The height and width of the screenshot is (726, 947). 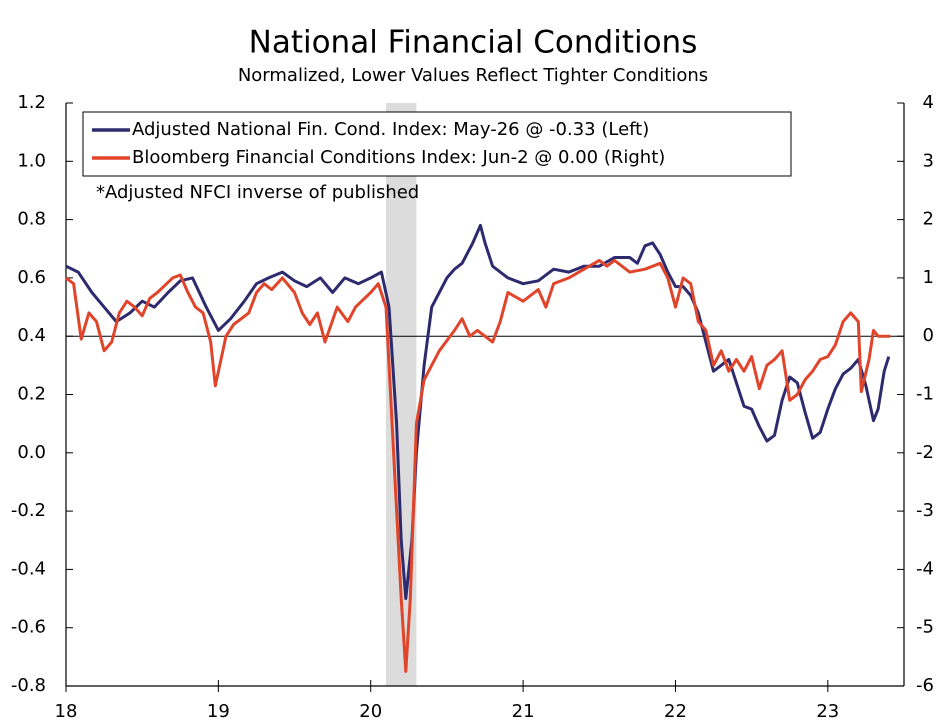 What do you see at coordinates (925, 394) in the screenshot?
I see `y2-tick-label: -1` at bounding box center [925, 394].